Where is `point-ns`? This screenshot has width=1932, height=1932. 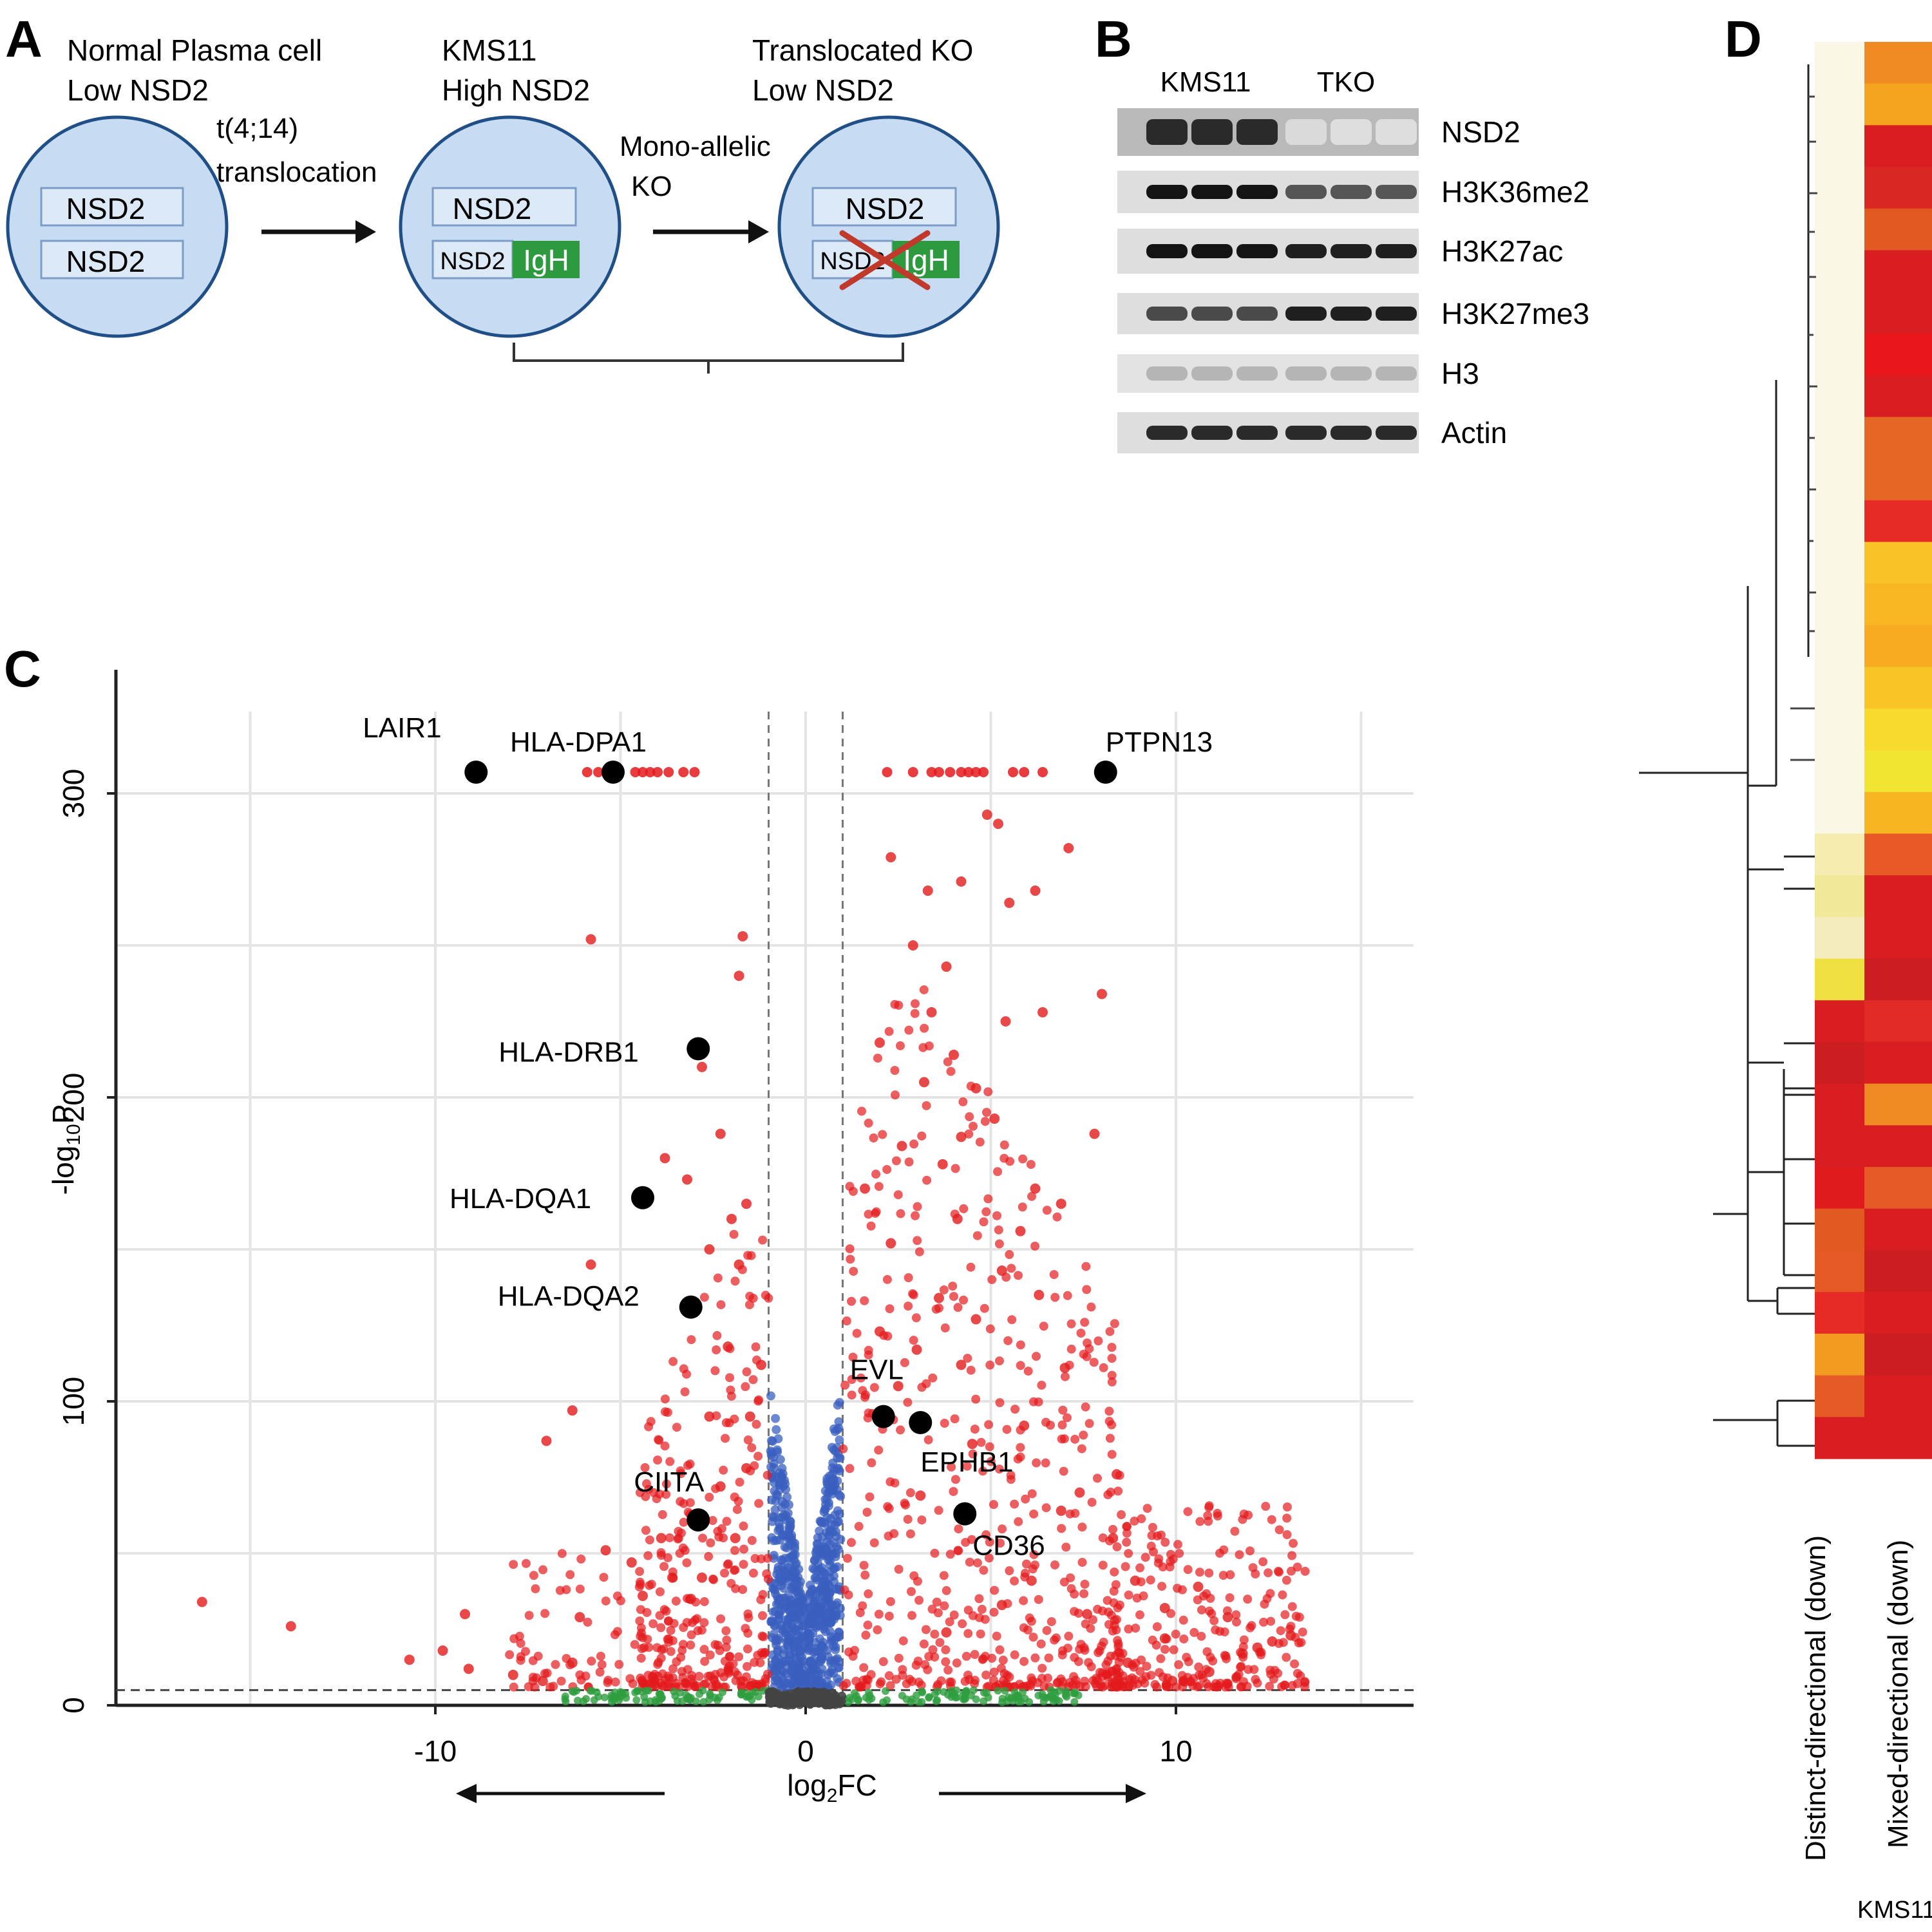 point-ns is located at coordinates (802, 1696).